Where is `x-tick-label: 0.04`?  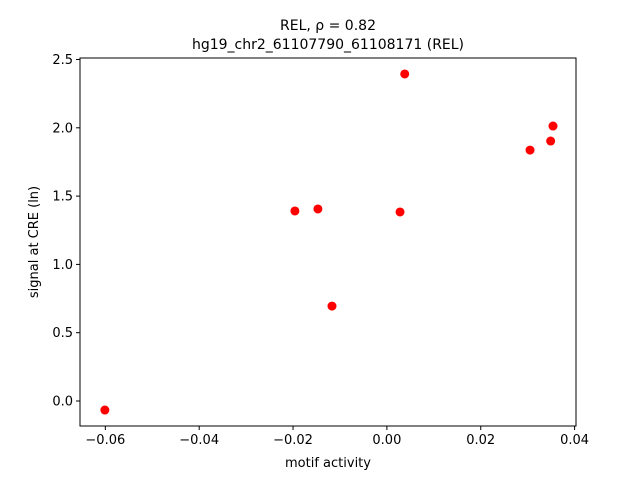 x-tick-label: 0.04 is located at coordinates (574, 440).